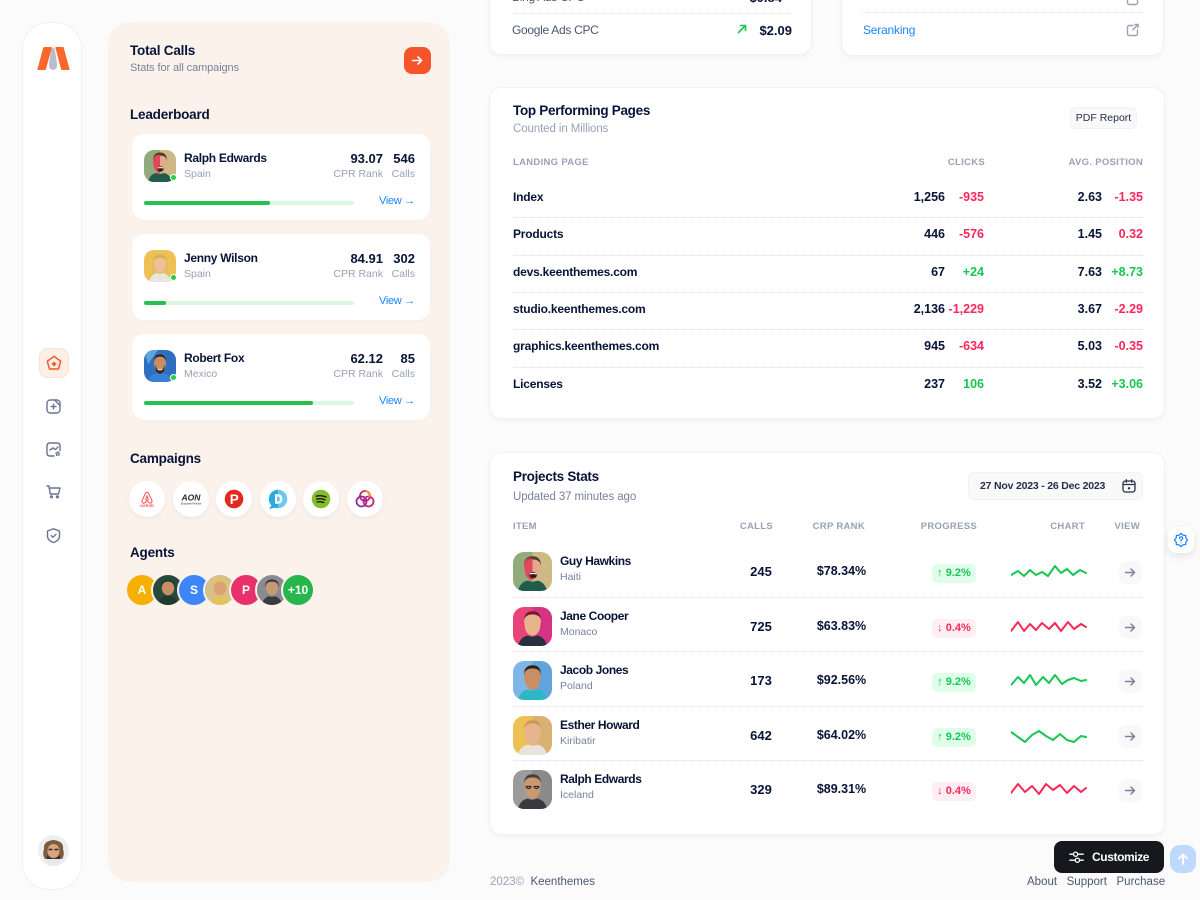  I want to click on svg-text: airbnb, so click(147, 505).